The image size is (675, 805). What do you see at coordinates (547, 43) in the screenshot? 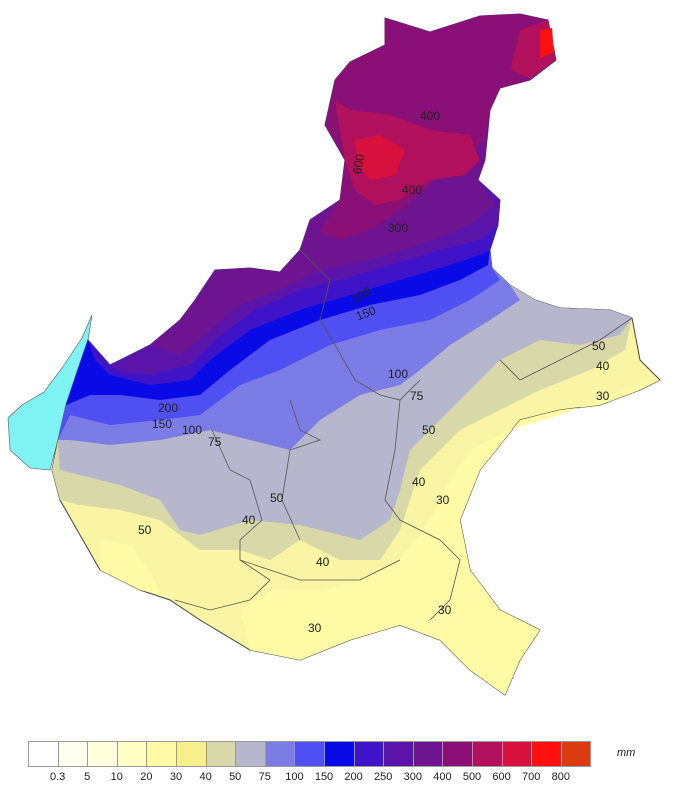
I see `band-600-ne` at bounding box center [547, 43].